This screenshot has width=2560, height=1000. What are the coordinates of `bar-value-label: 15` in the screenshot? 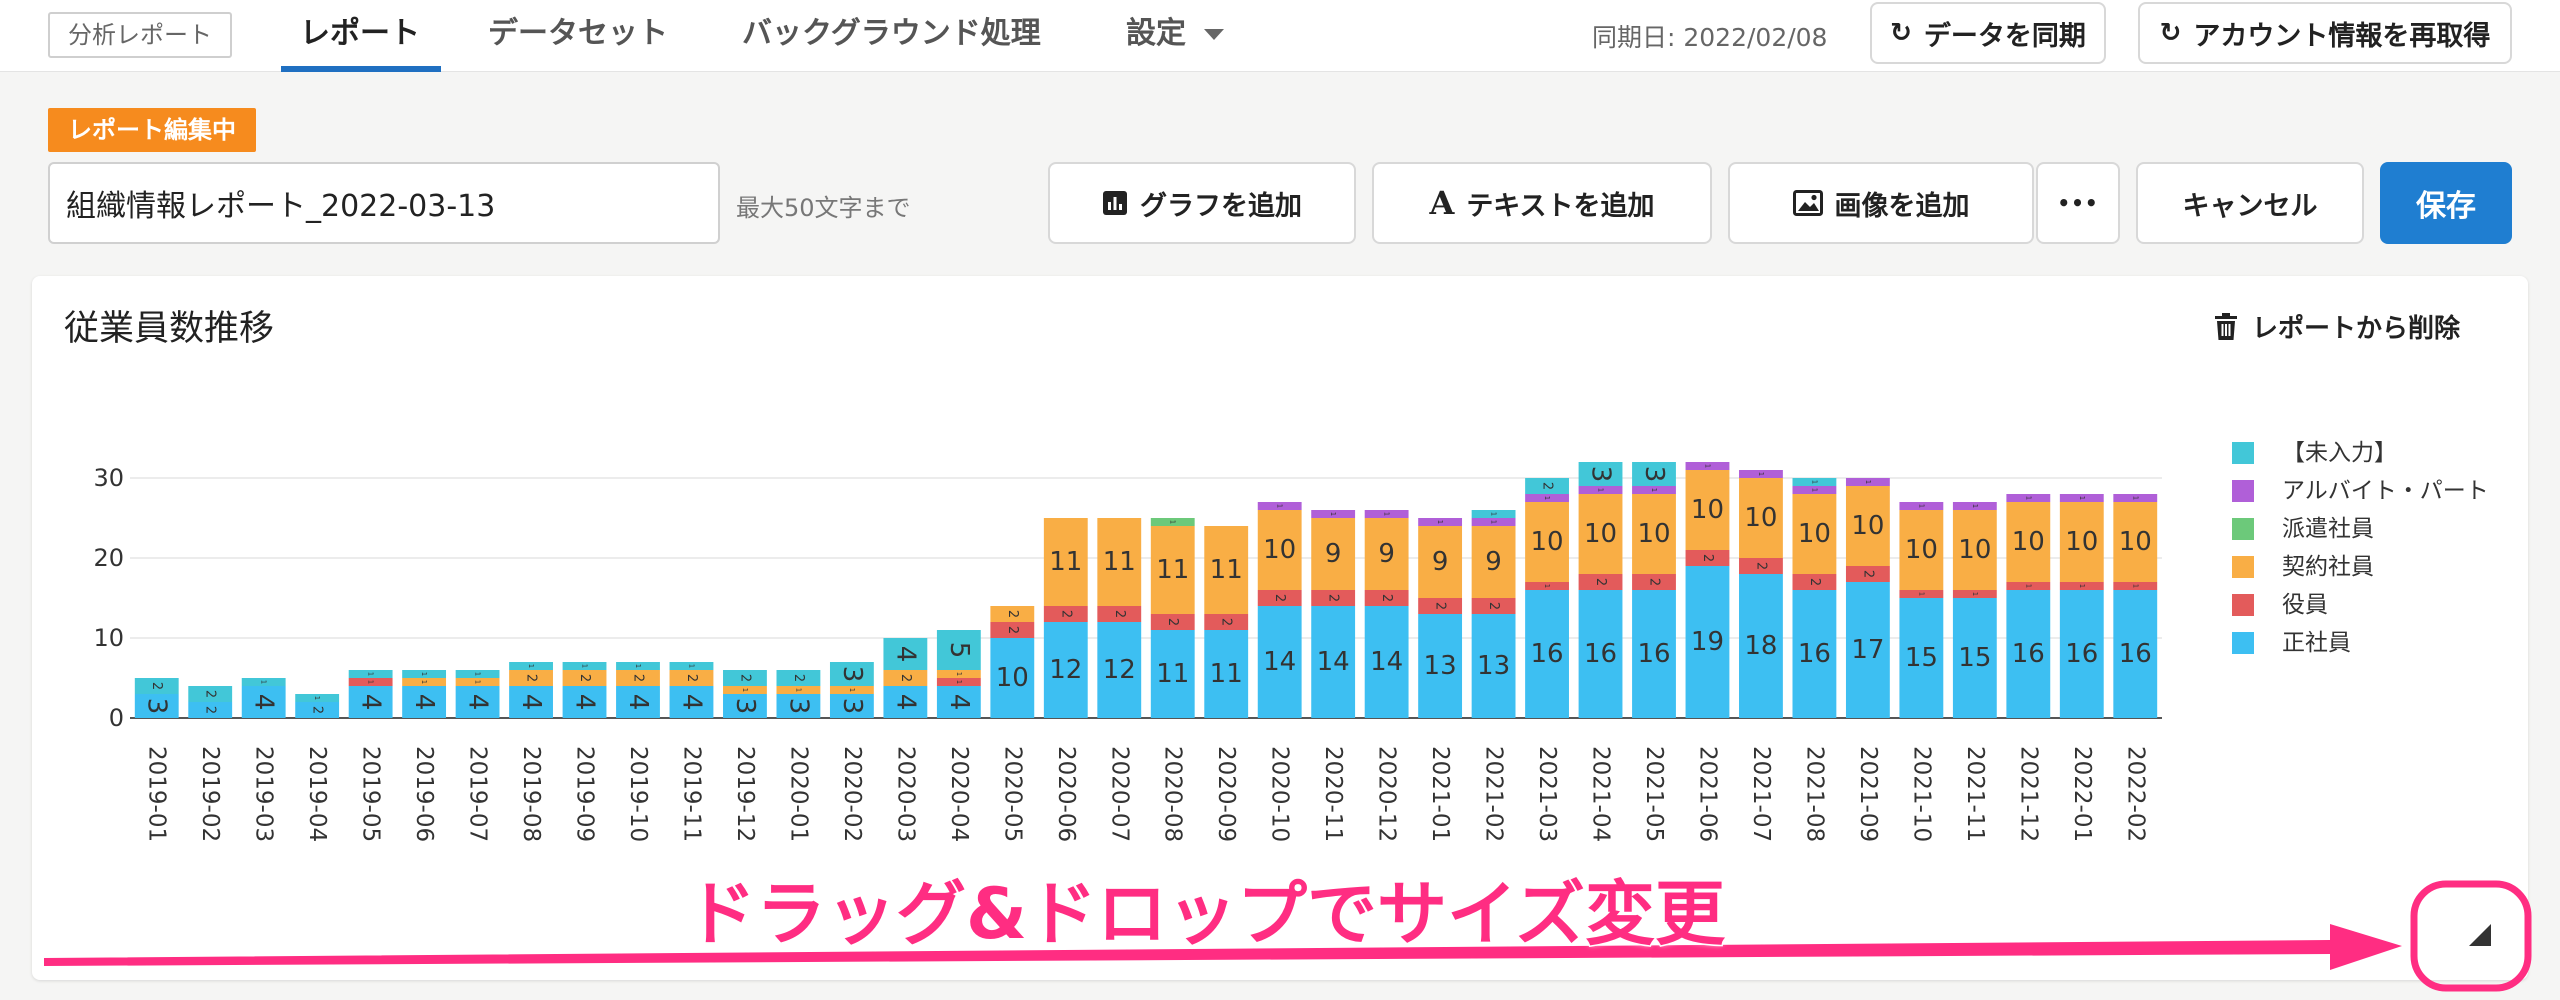 It's located at (1974, 658).